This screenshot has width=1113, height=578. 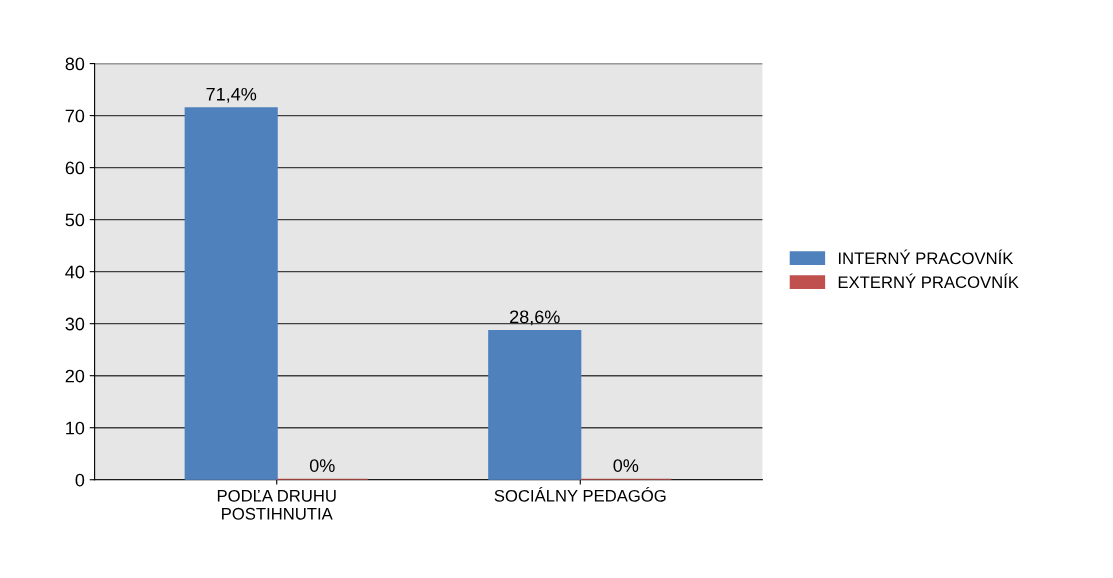 What do you see at coordinates (75, 376) in the screenshot?
I see `y-tick-label: 20` at bounding box center [75, 376].